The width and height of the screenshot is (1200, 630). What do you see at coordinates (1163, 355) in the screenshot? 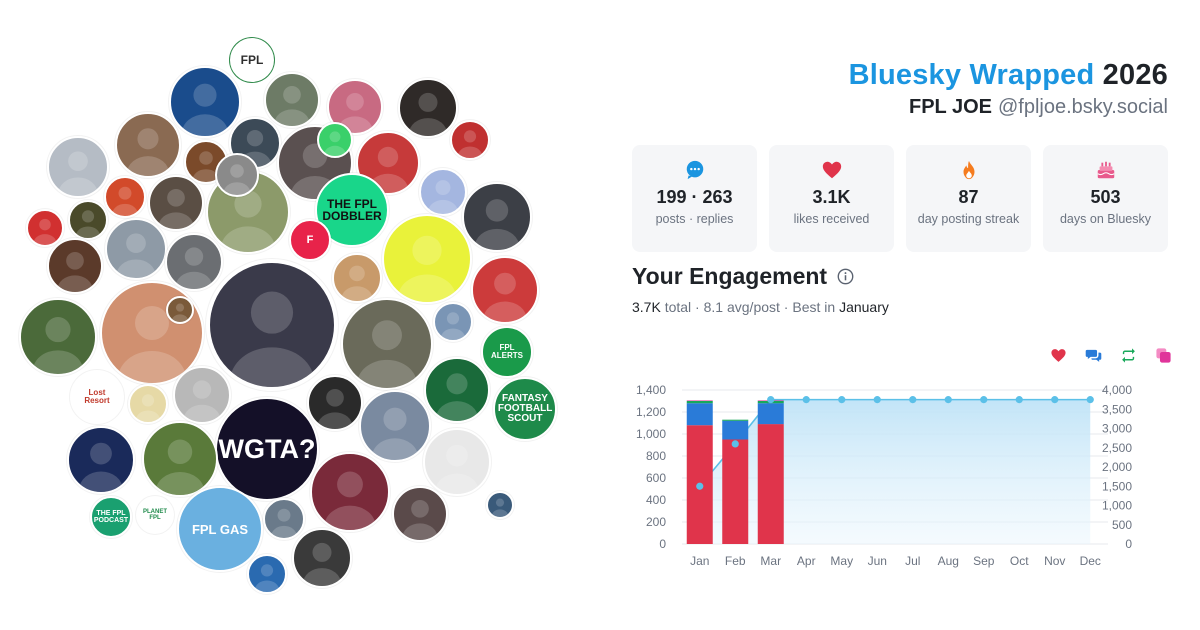
I see `quote-icon` at bounding box center [1163, 355].